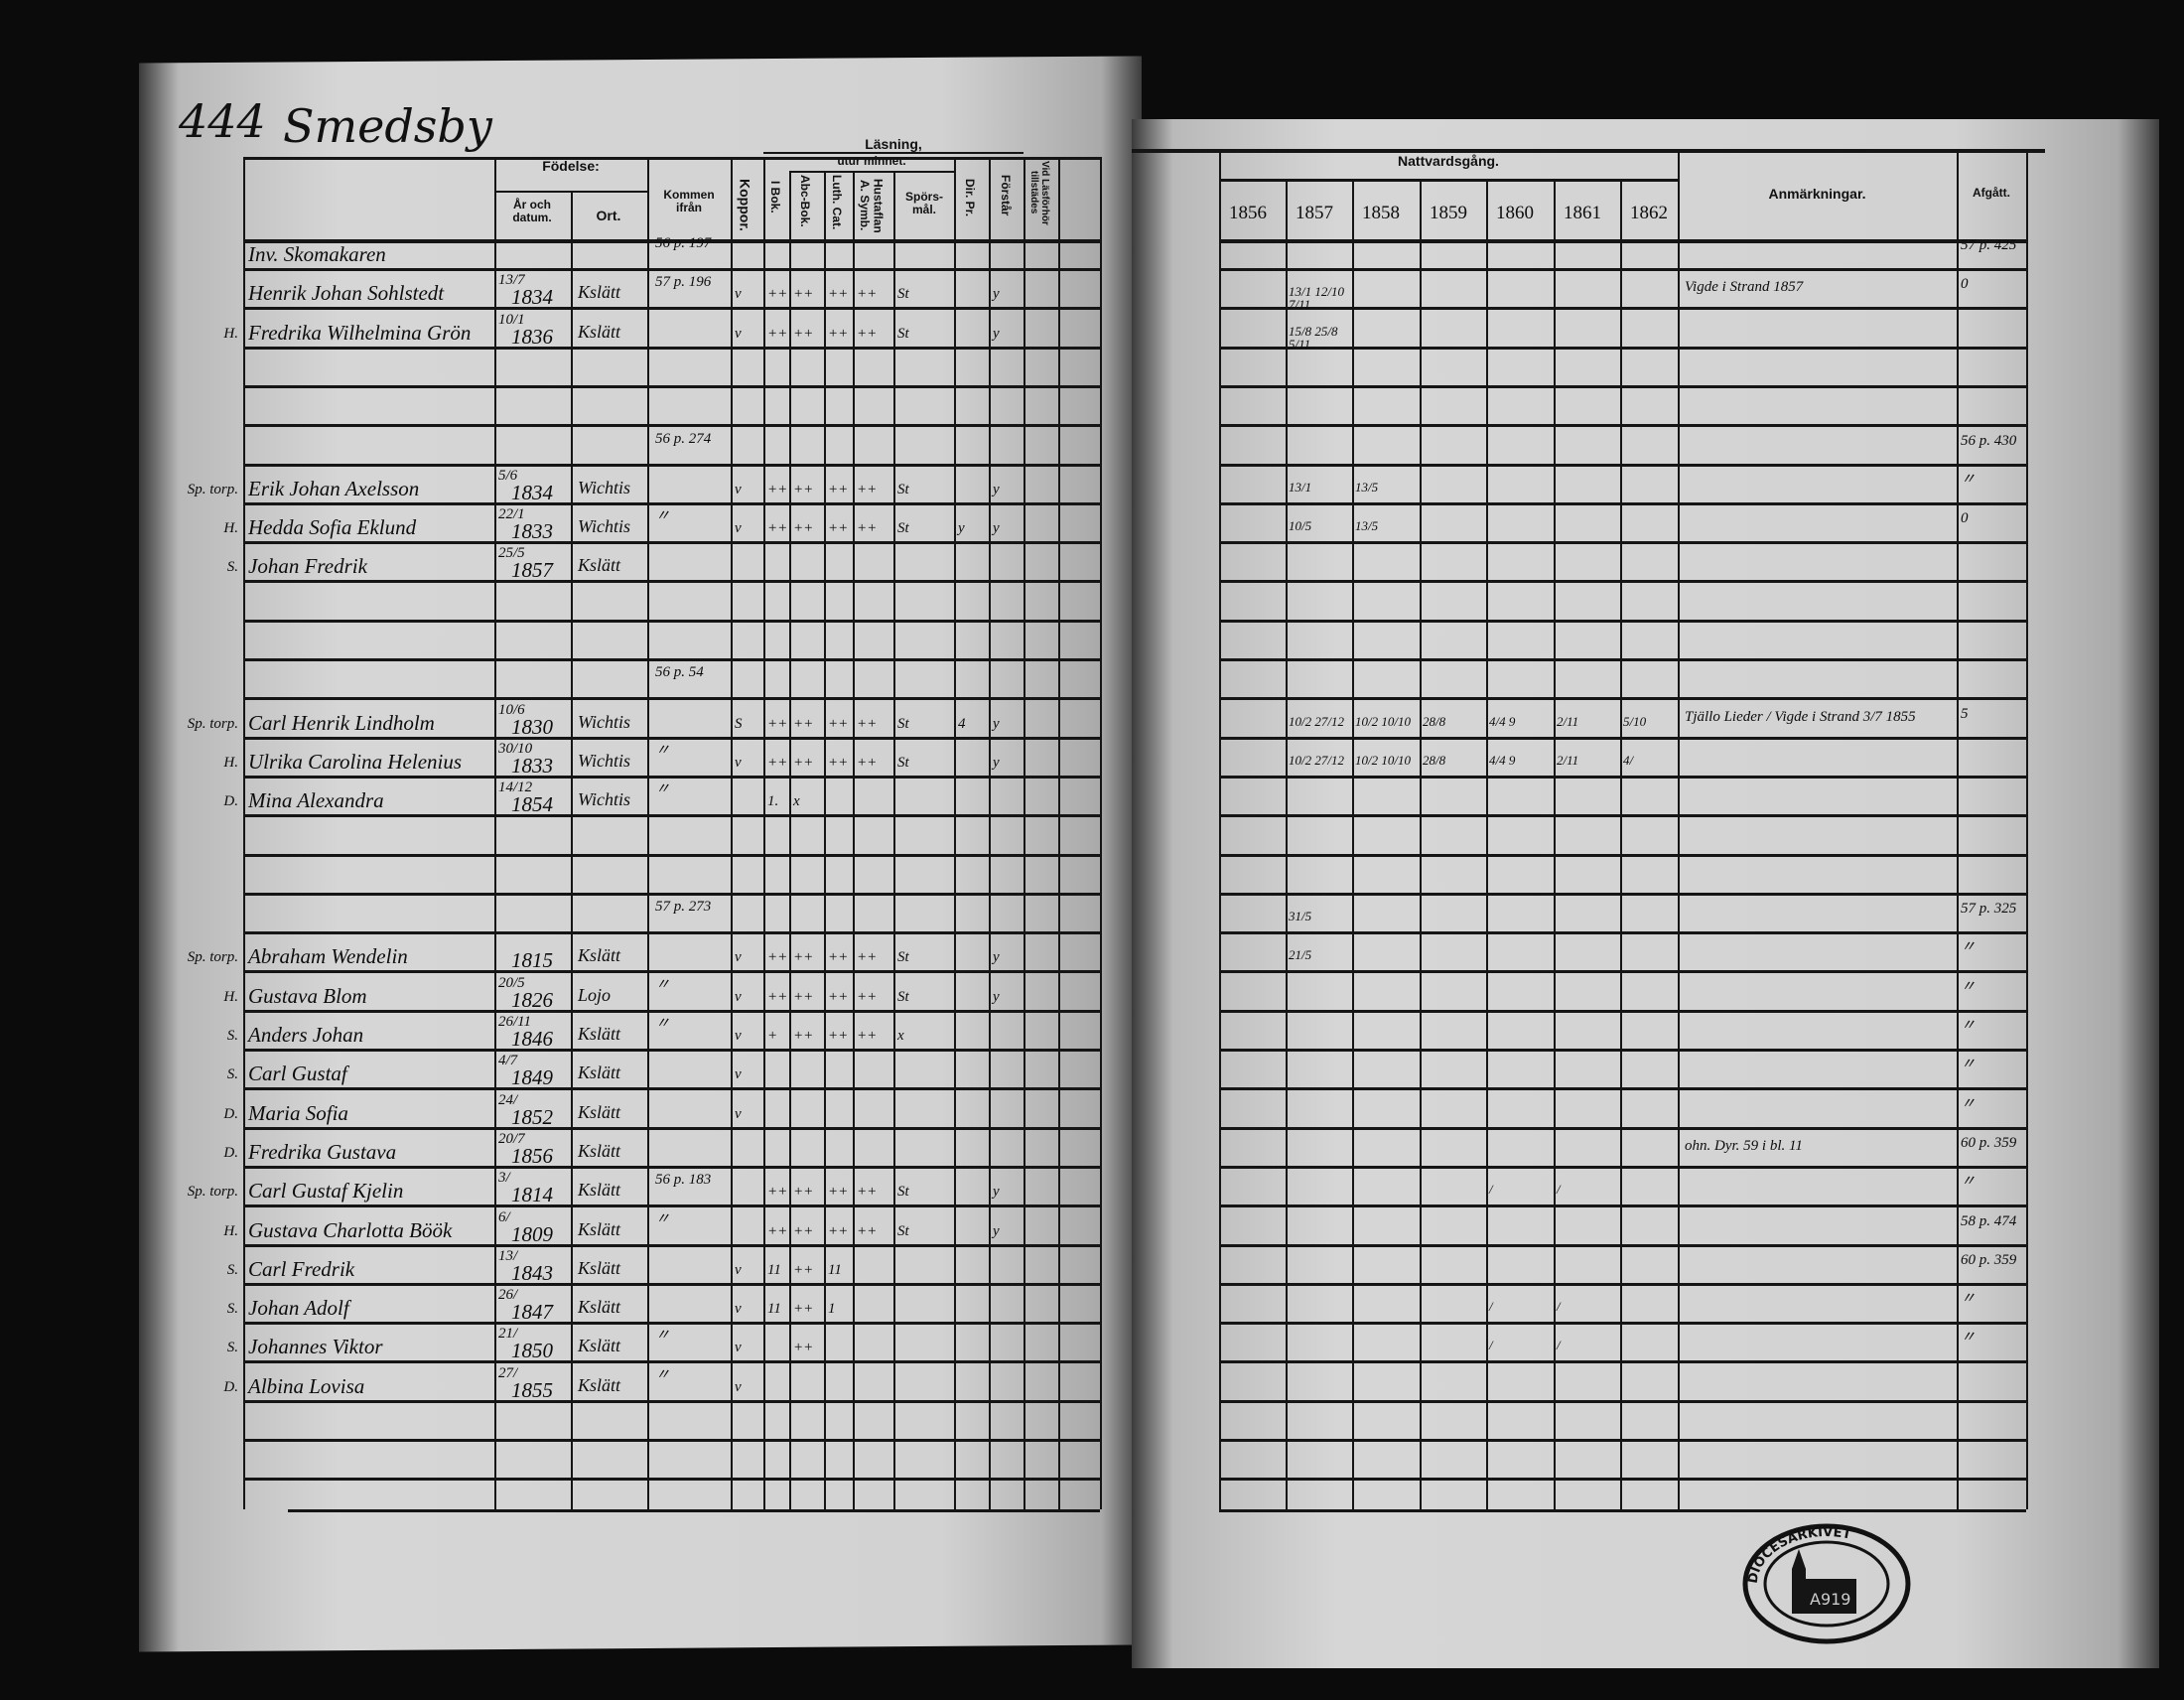 This screenshot has height=1700, width=2184. What do you see at coordinates (508, 1099) in the screenshot?
I see `birth-date: 24/` at bounding box center [508, 1099].